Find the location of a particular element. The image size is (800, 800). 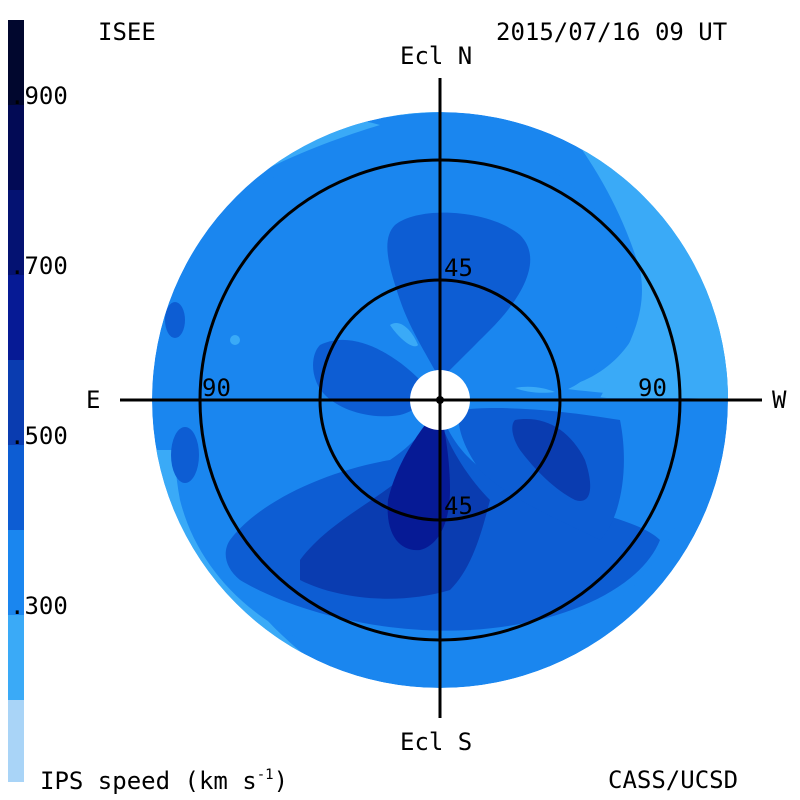

colorbar-tick-value: 700 is located at coordinates (46, 266).